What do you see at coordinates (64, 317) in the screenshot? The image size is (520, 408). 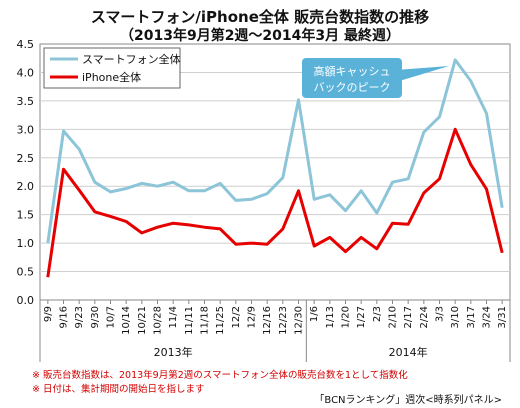 I see `x-tick-label: 9/16` at bounding box center [64, 317].